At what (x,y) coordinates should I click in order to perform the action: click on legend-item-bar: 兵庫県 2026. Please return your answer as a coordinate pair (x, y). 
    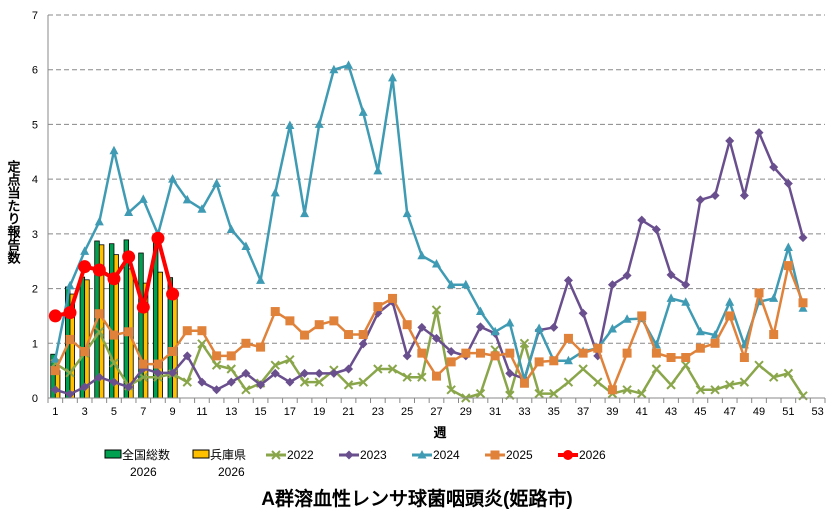
    Looking at the image, I should click on (219, 463).